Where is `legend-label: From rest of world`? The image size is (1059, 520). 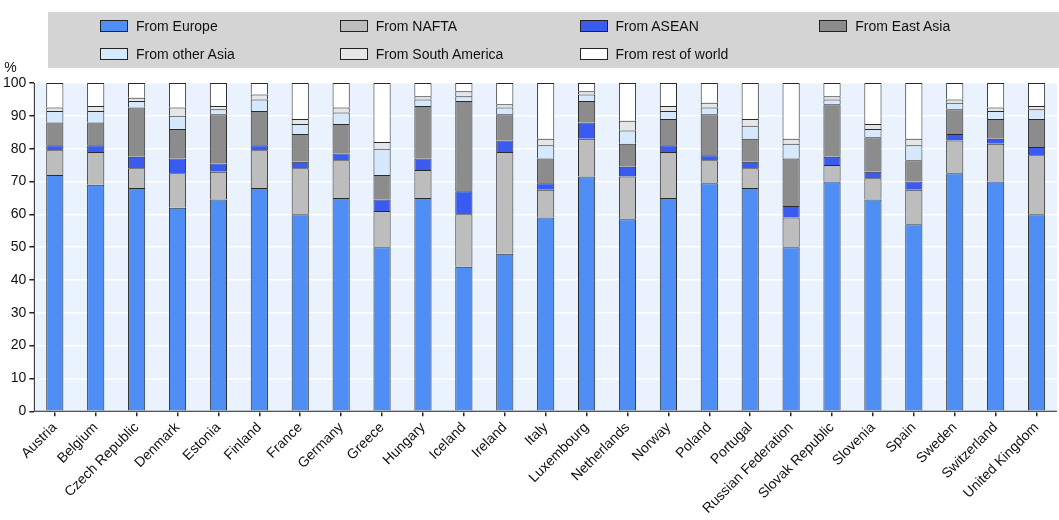 legend-label: From rest of world is located at coordinates (672, 54).